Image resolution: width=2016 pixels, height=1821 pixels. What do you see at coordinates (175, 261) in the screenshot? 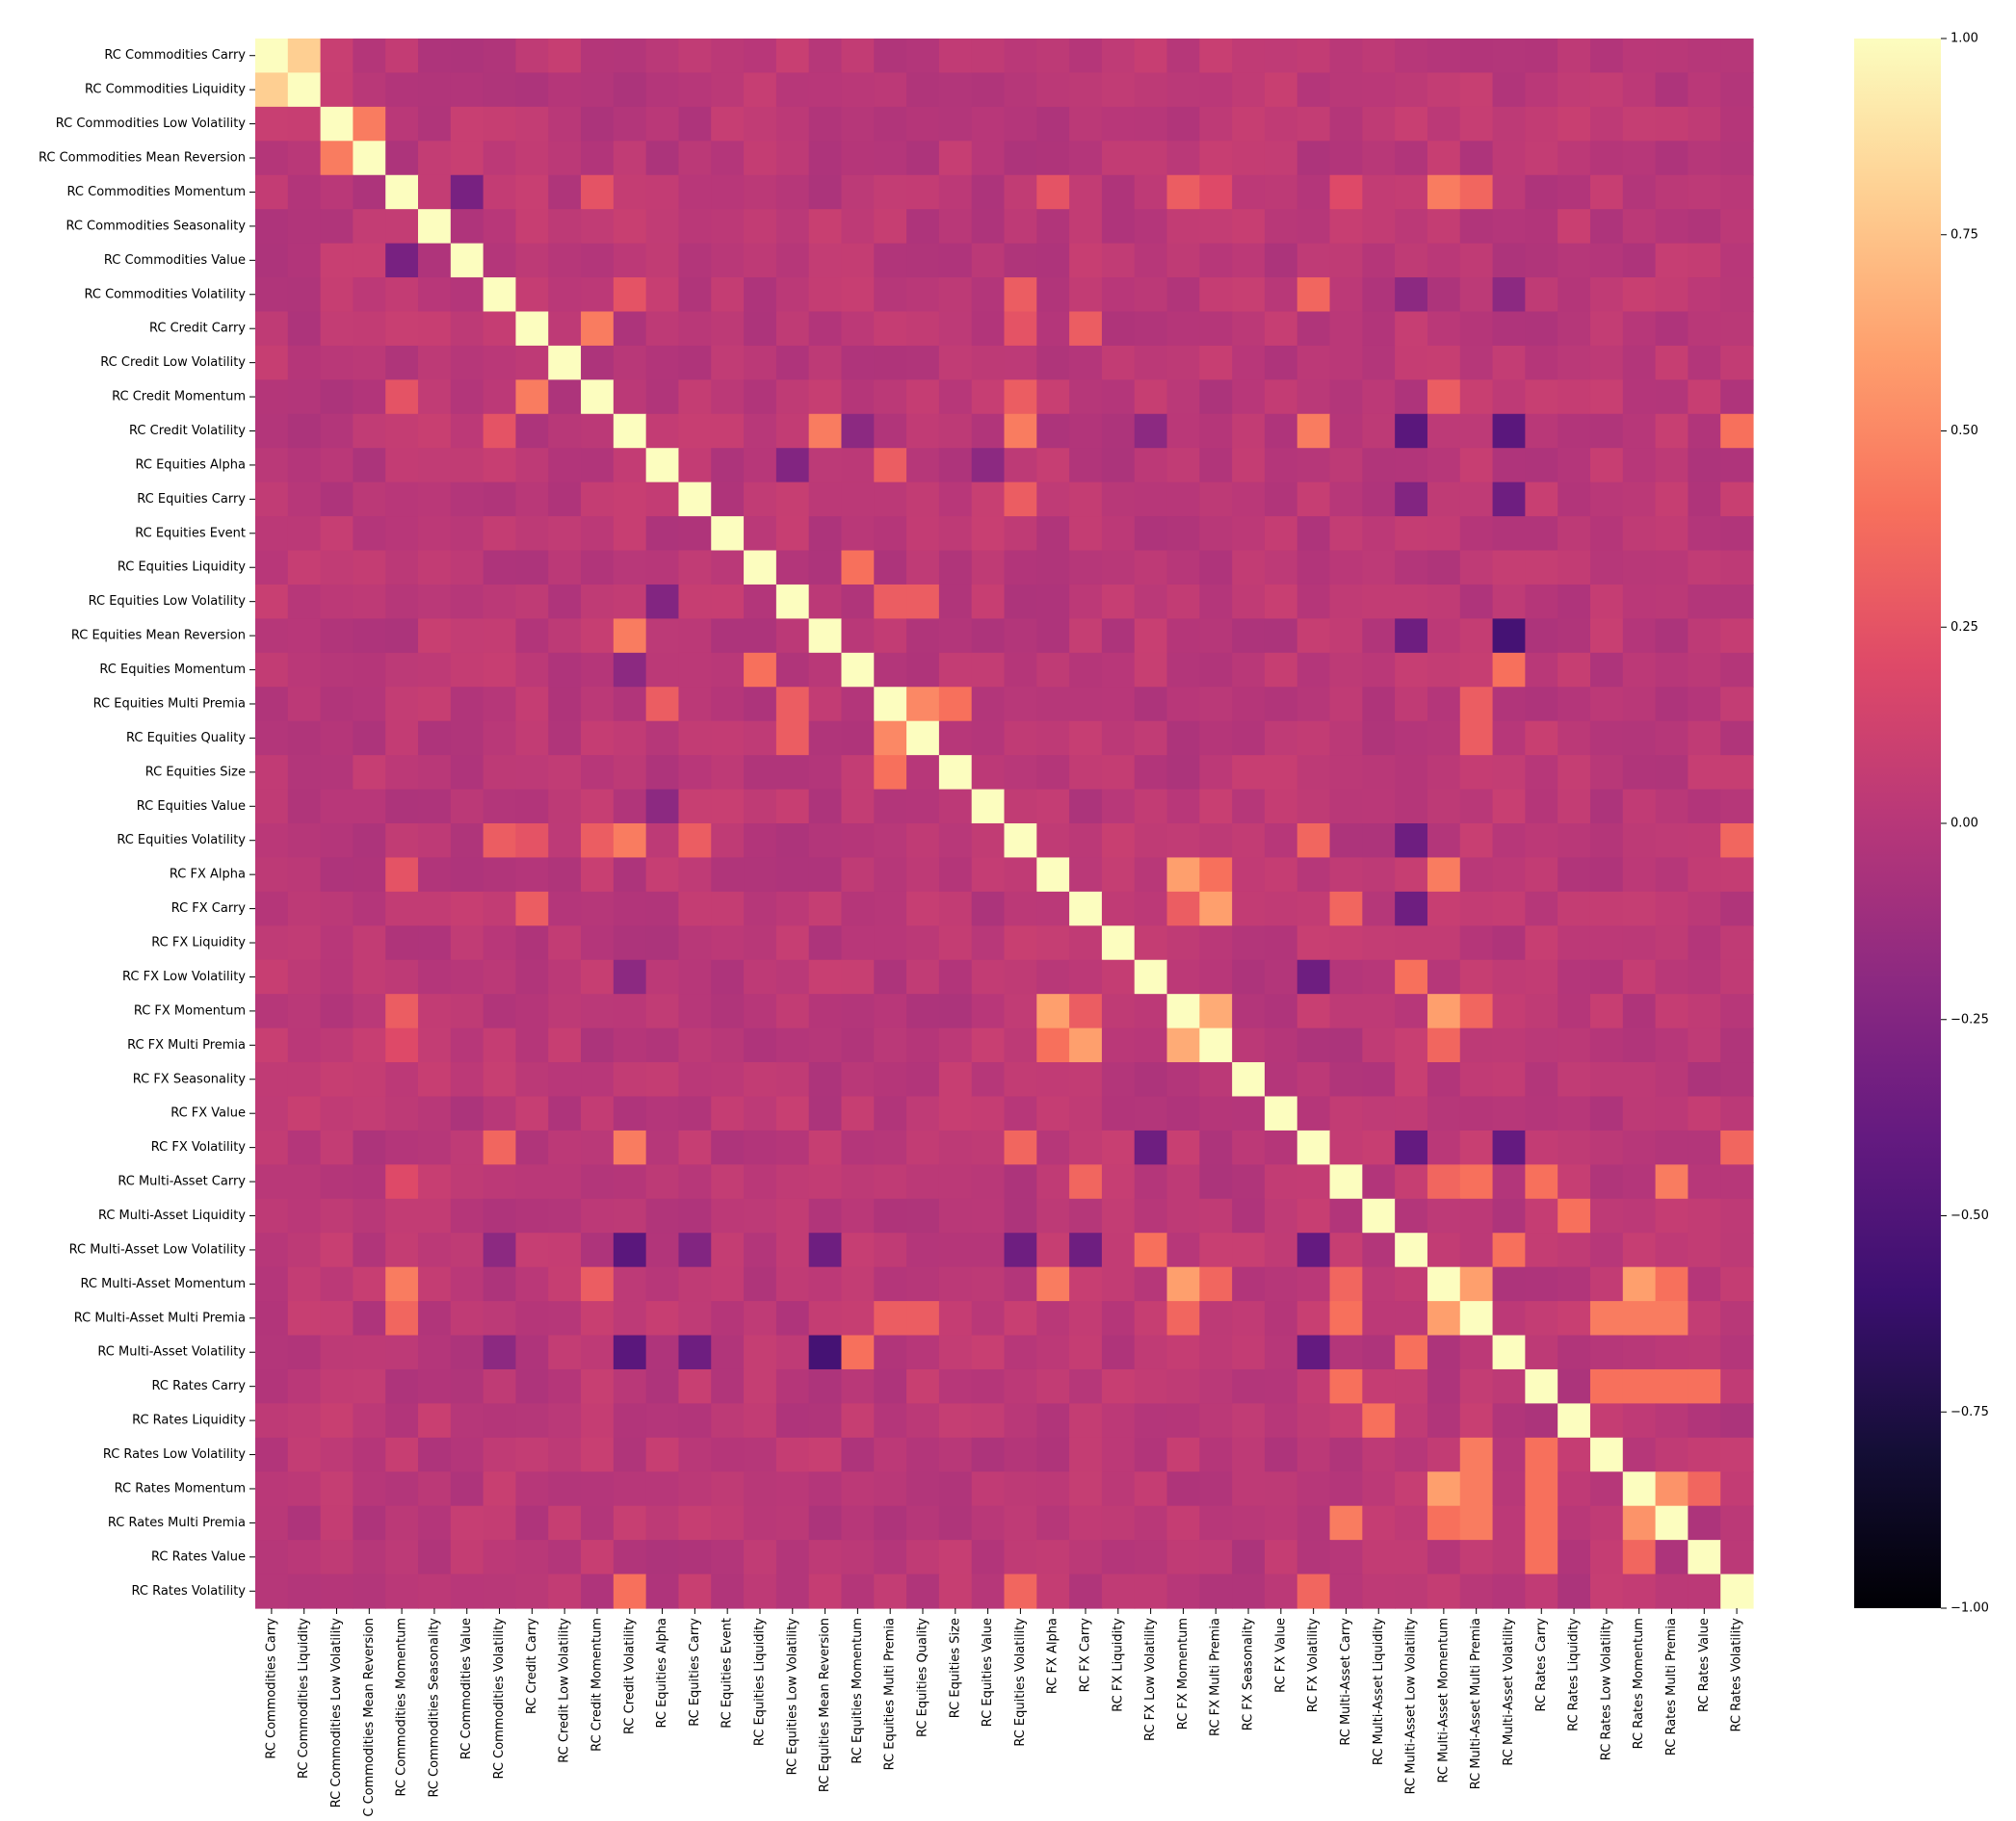
I see `y-tick-label: RC Commodities Value` at bounding box center [175, 261].